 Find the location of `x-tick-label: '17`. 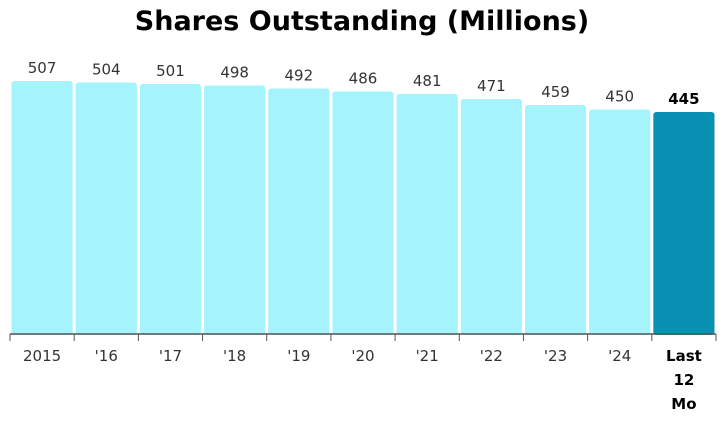

x-tick-label: '17 is located at coordinates (170, 356).